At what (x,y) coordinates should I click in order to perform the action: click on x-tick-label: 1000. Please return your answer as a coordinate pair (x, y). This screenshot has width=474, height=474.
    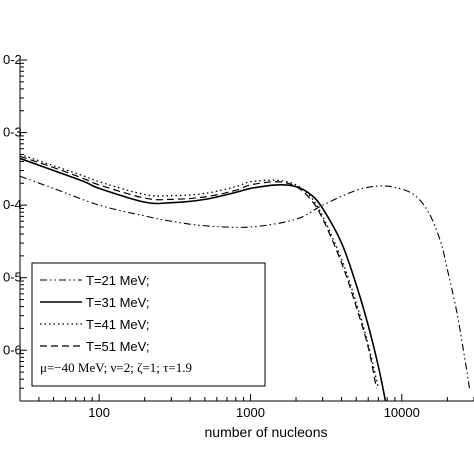
    Looking at the image, I should click on (250, 412).